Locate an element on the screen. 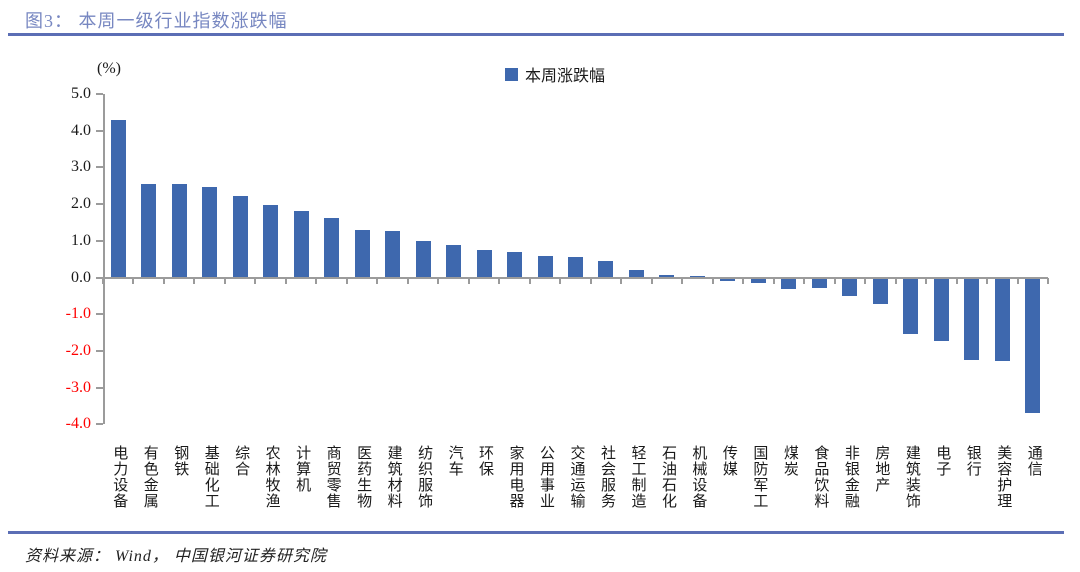 The height and width of the screenshot is (572, 1080). data-source-note: 资料来源： Wind， 中国银河证券研究院 is located at coordinates (176, 556).